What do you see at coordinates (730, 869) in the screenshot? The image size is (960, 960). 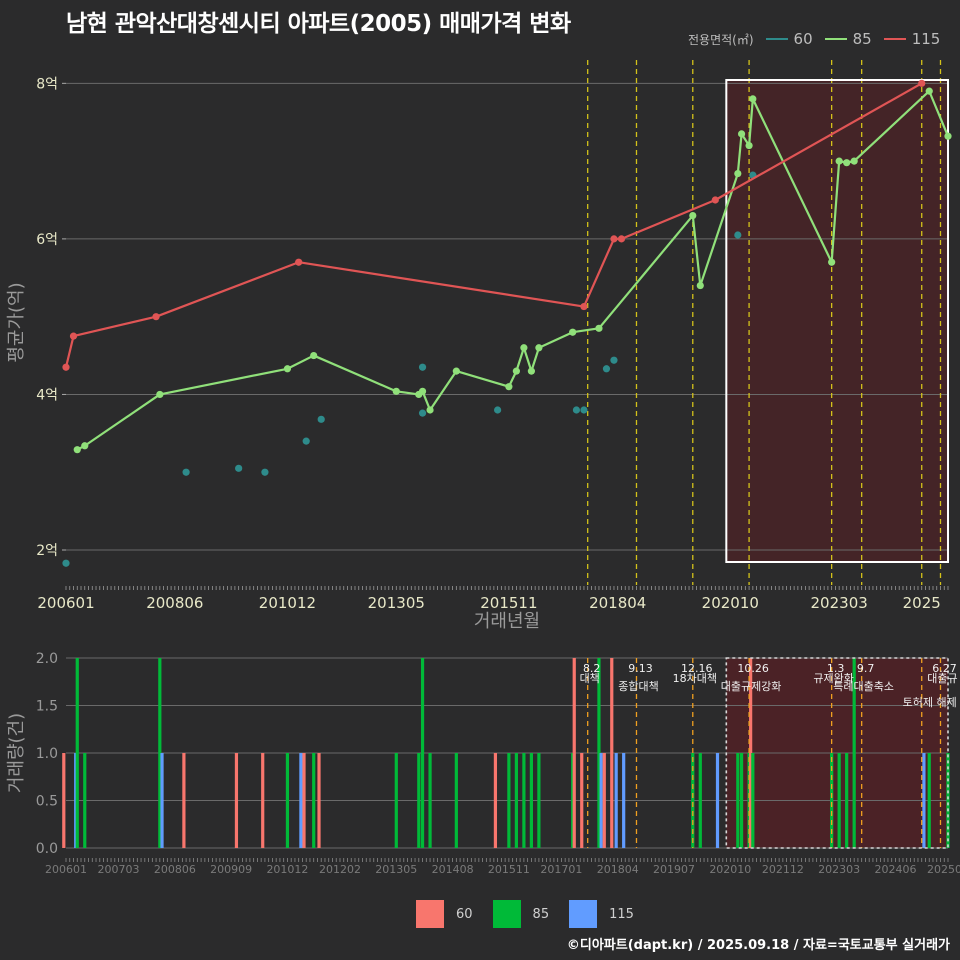 I see `bar-x-tick-label: 202010` at bounding box center [730, 869].